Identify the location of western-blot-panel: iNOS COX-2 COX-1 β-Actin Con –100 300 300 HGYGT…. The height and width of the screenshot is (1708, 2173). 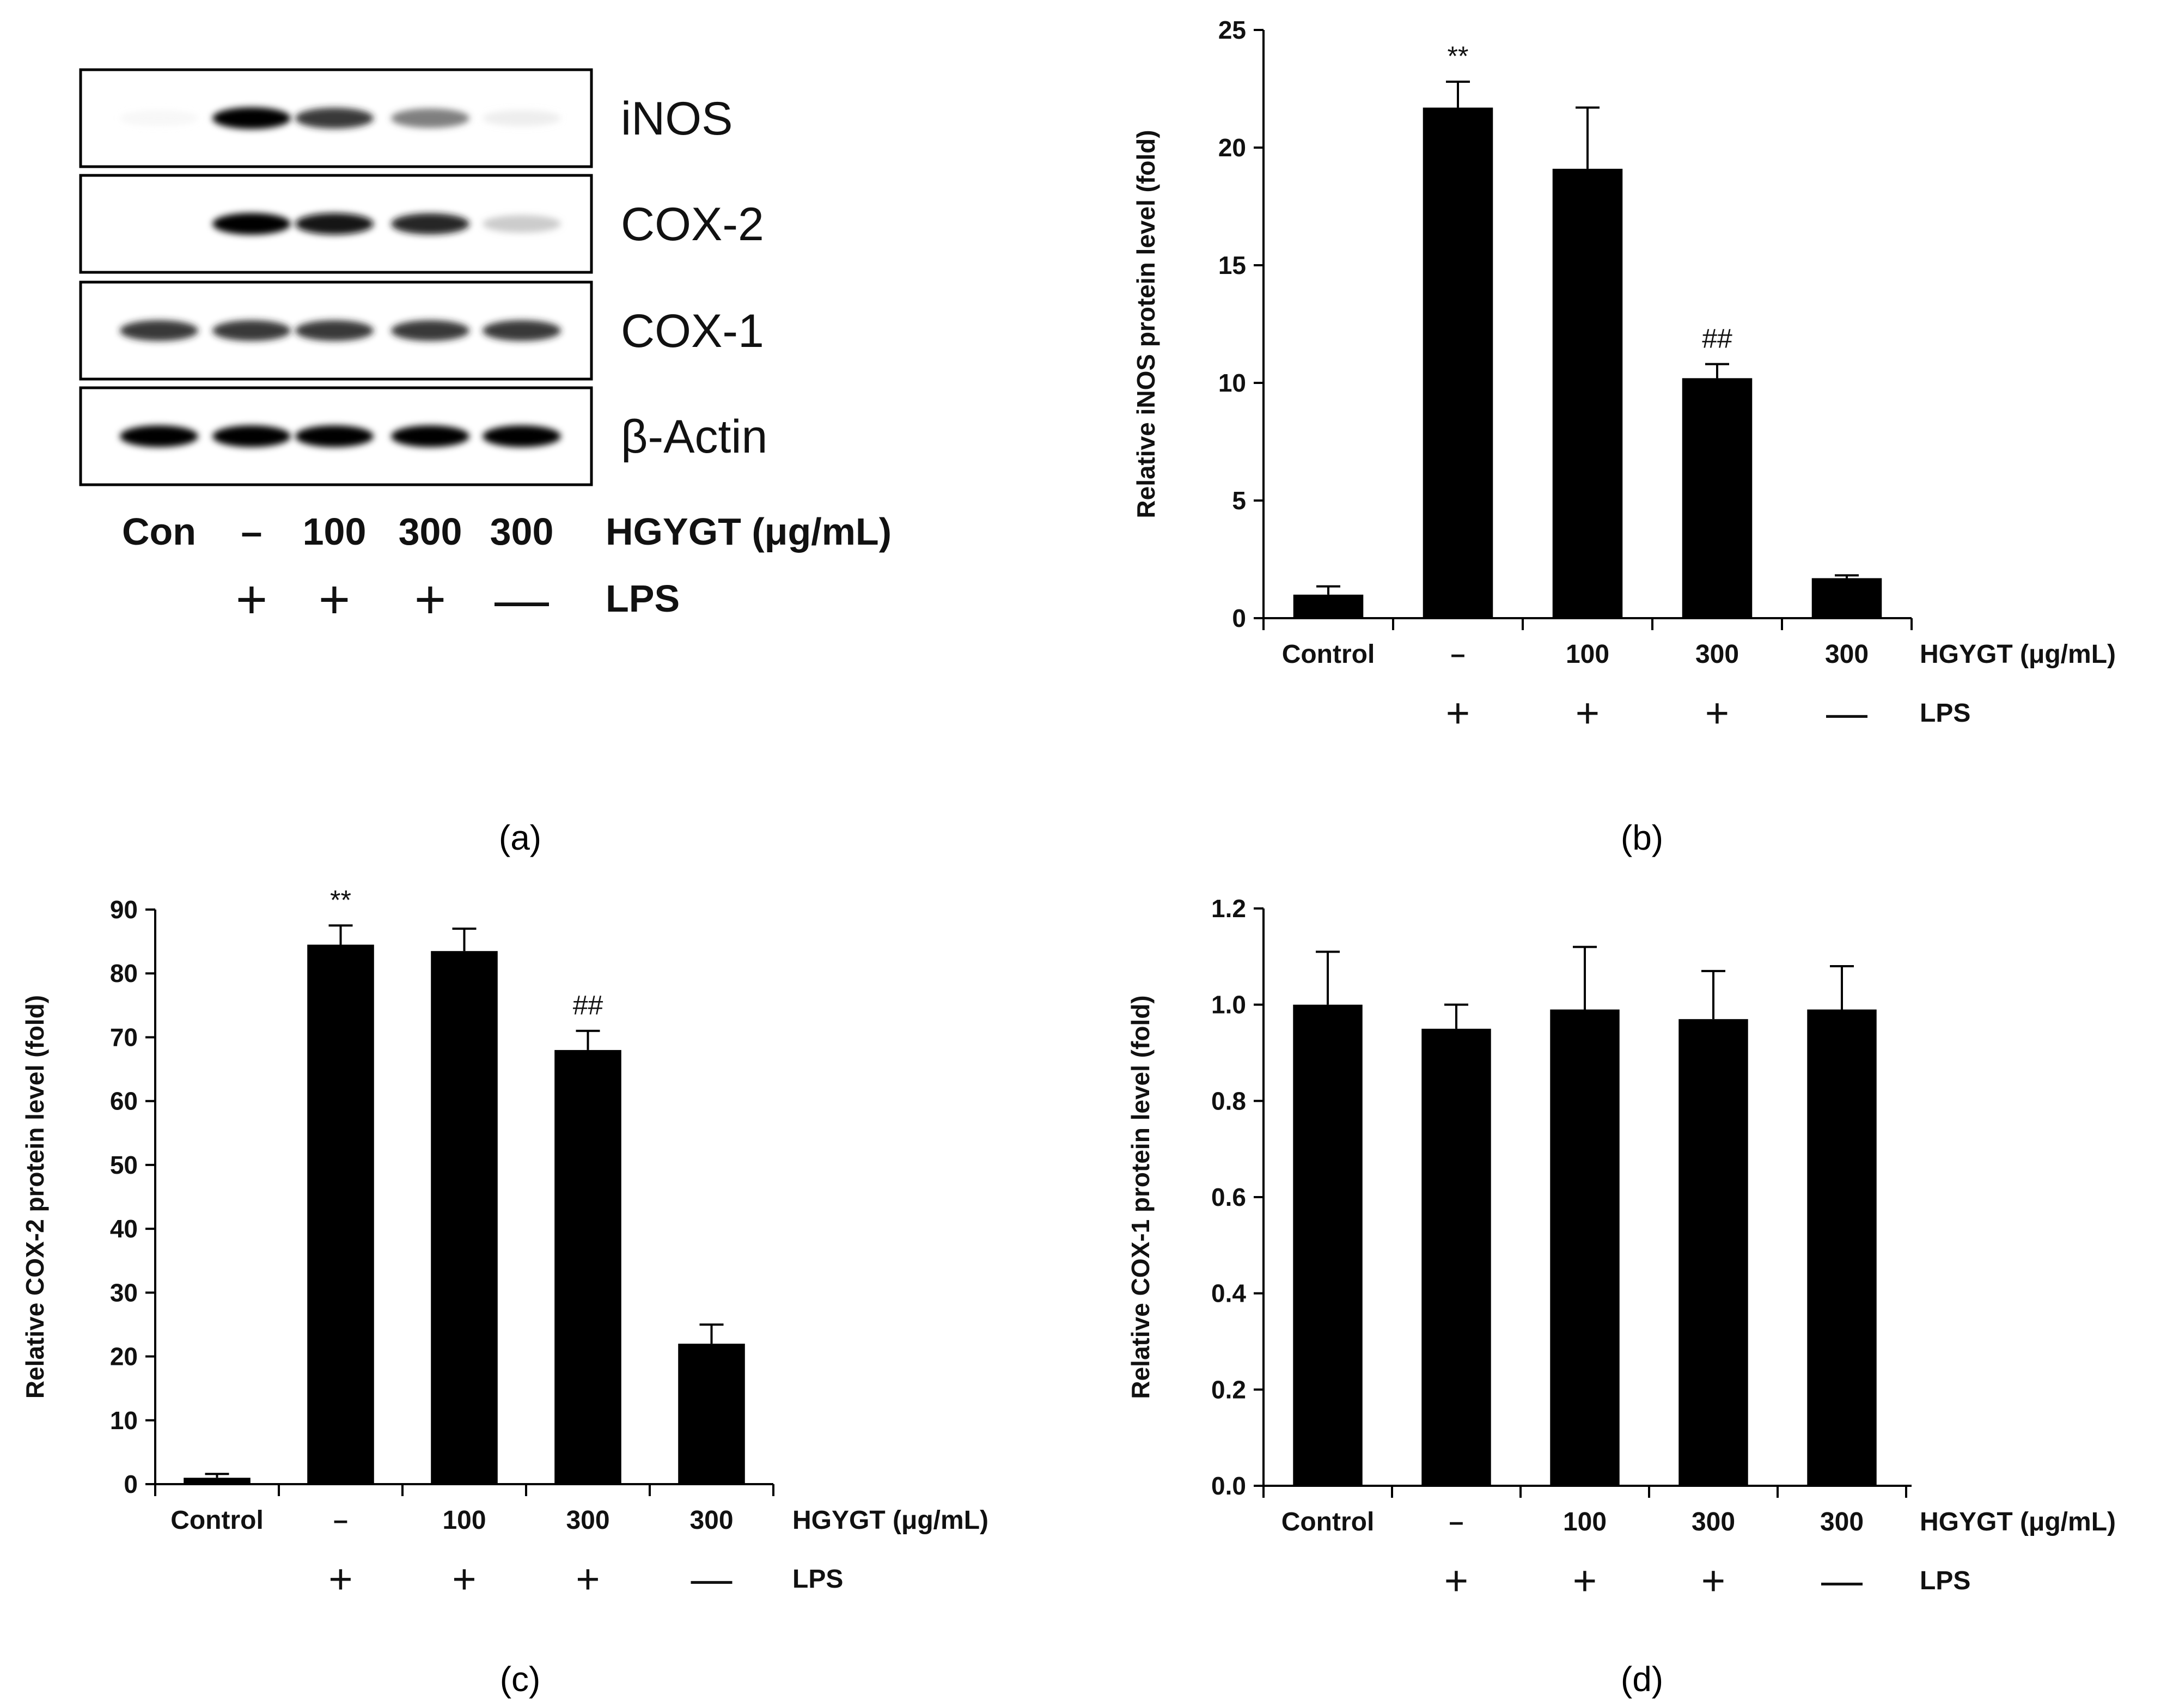
(485, 349).